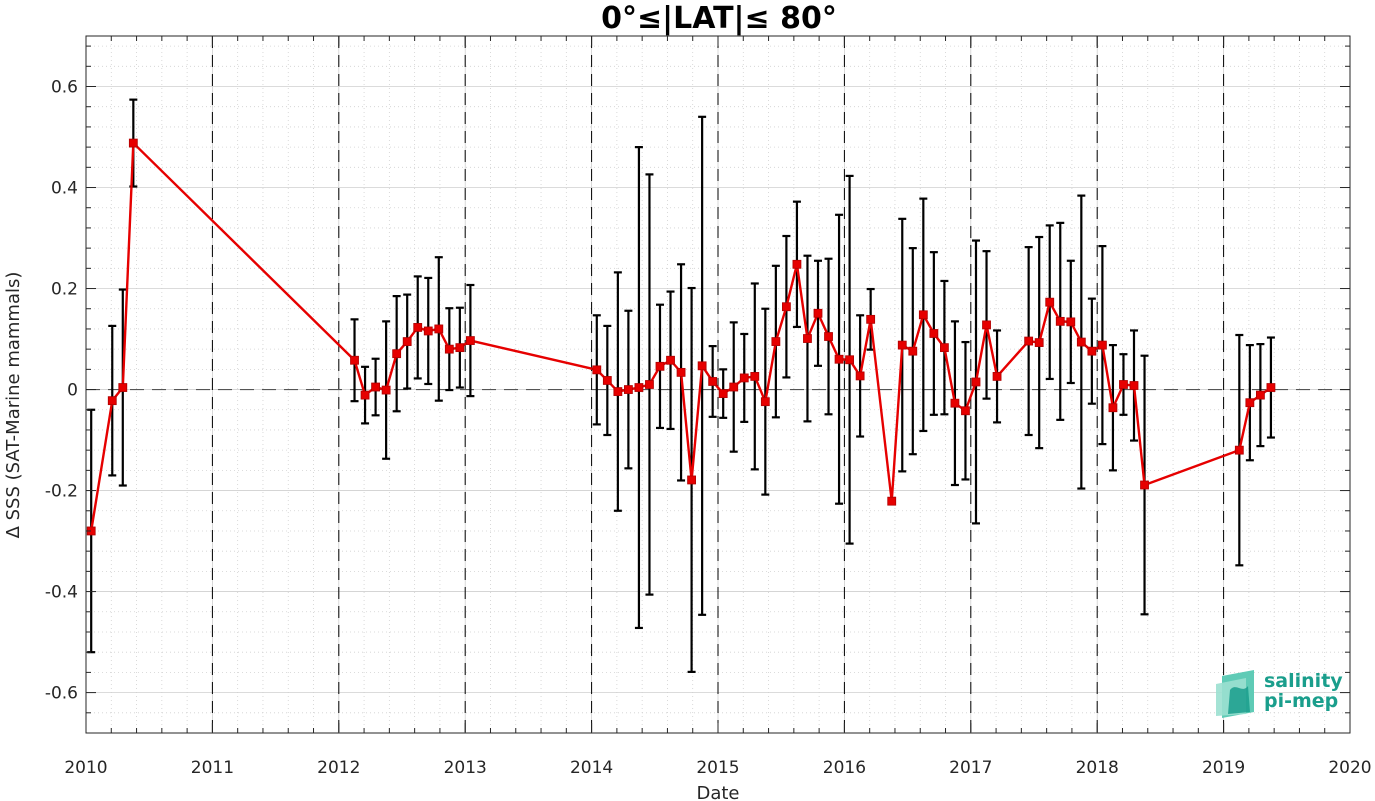 This screenshot has height=801, width=1375. I want to click on x-tick-label: 2020, so click(1349, 768).